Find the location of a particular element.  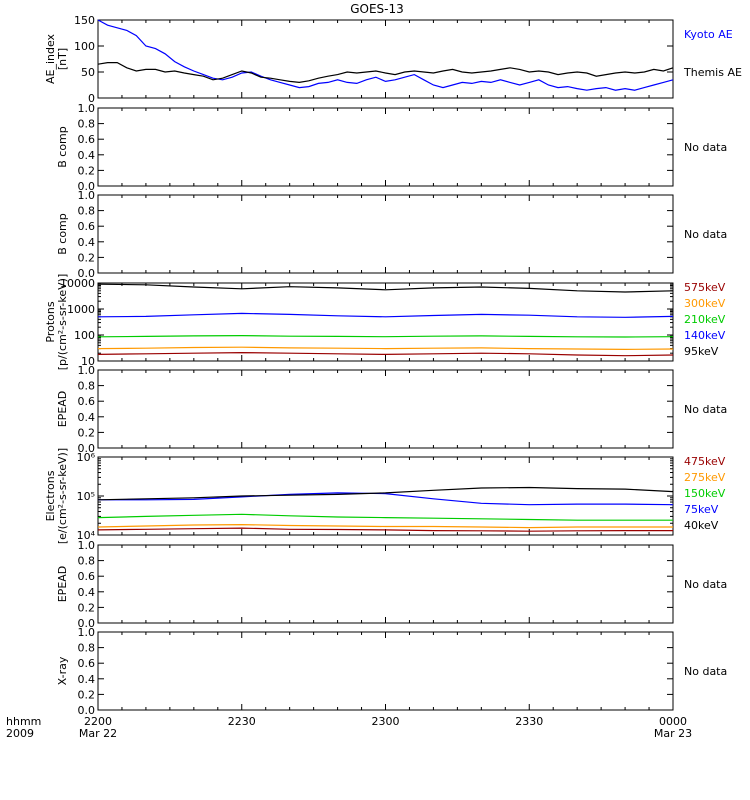

y-axis-label-line: X-ray is located at coordinates (62, 670).